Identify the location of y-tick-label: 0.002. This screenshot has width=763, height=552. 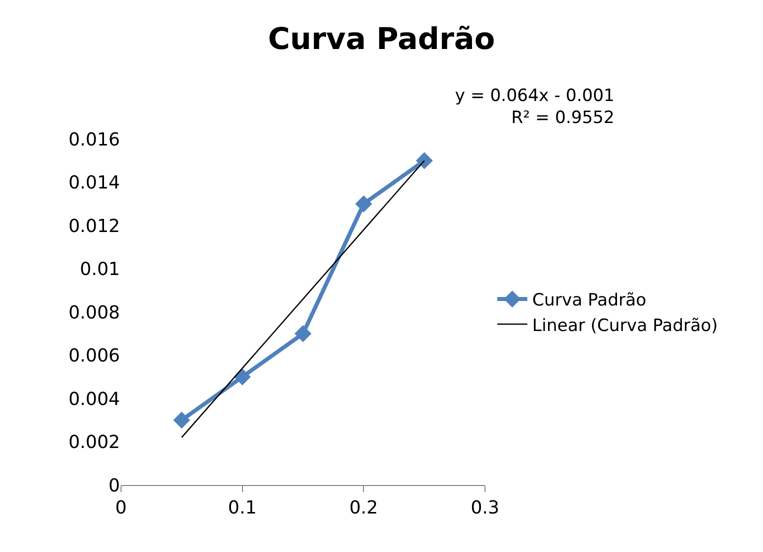
(94, 443).